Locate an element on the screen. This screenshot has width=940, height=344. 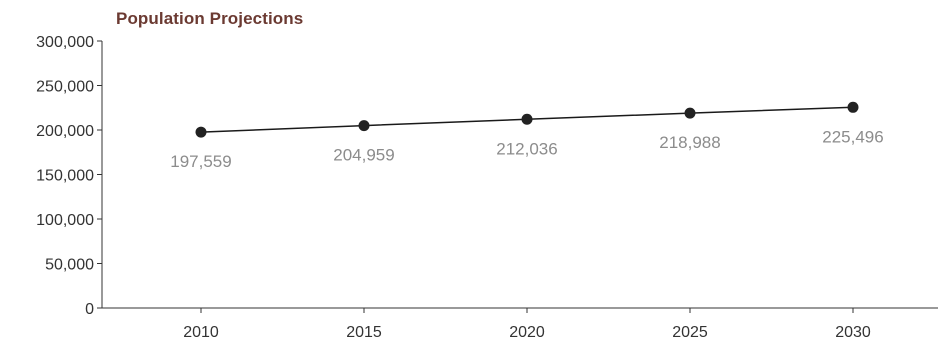
chart-title: Population Projections is located at coordinates (210, 18).